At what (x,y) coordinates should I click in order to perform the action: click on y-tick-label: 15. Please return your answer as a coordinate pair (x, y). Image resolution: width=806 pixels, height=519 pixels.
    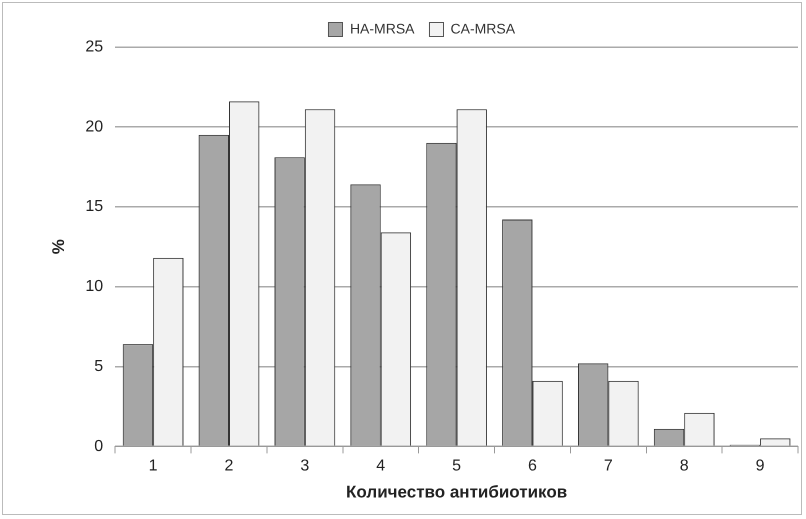
    Looking at the image, I should click on (94, 207).